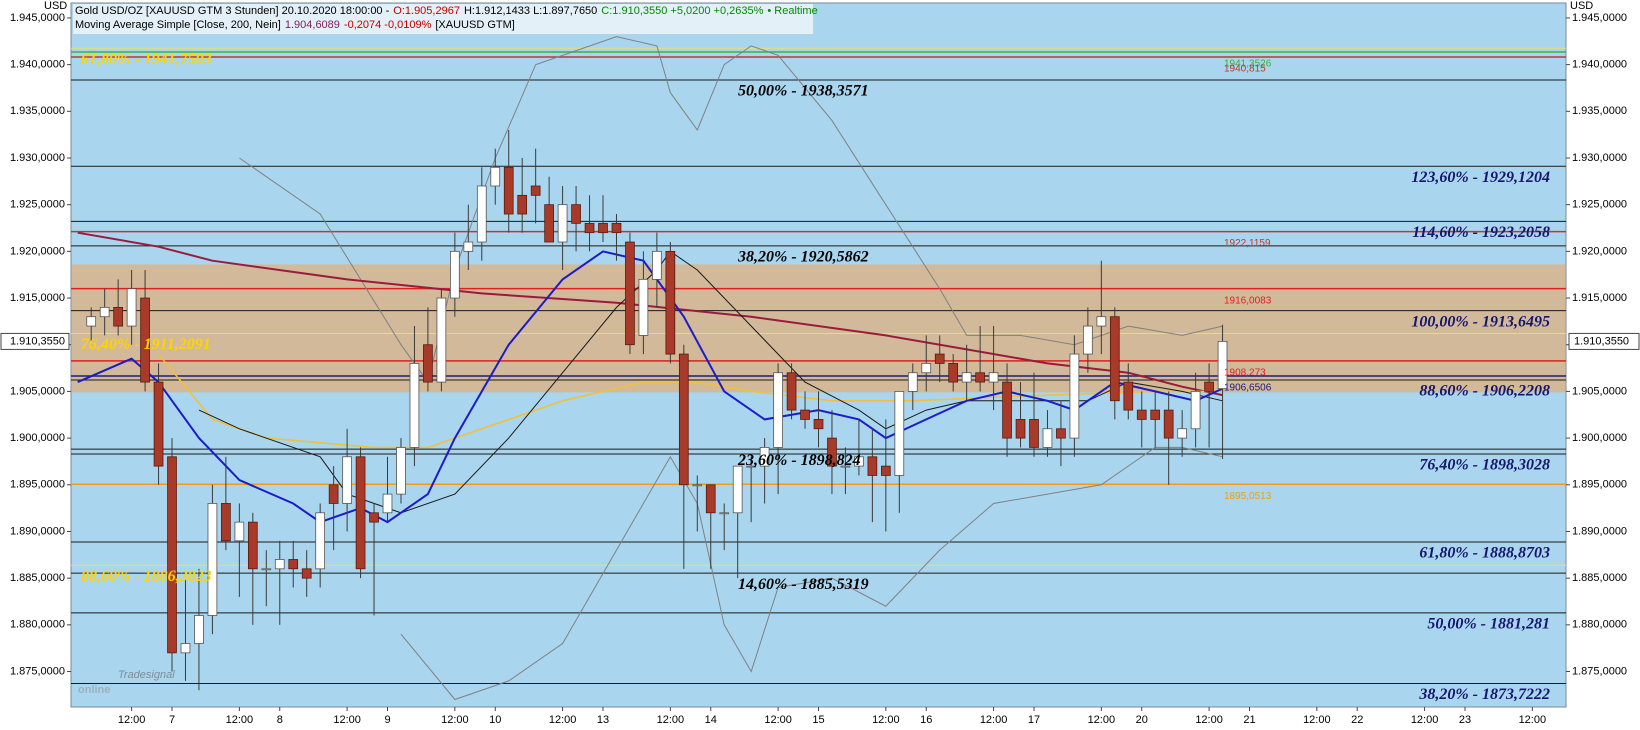  What do you see at coordinates (146, 344) in the screenshot?
I see `level-label: 76,40% - 1911,2091` at bounding box center [146, 344].